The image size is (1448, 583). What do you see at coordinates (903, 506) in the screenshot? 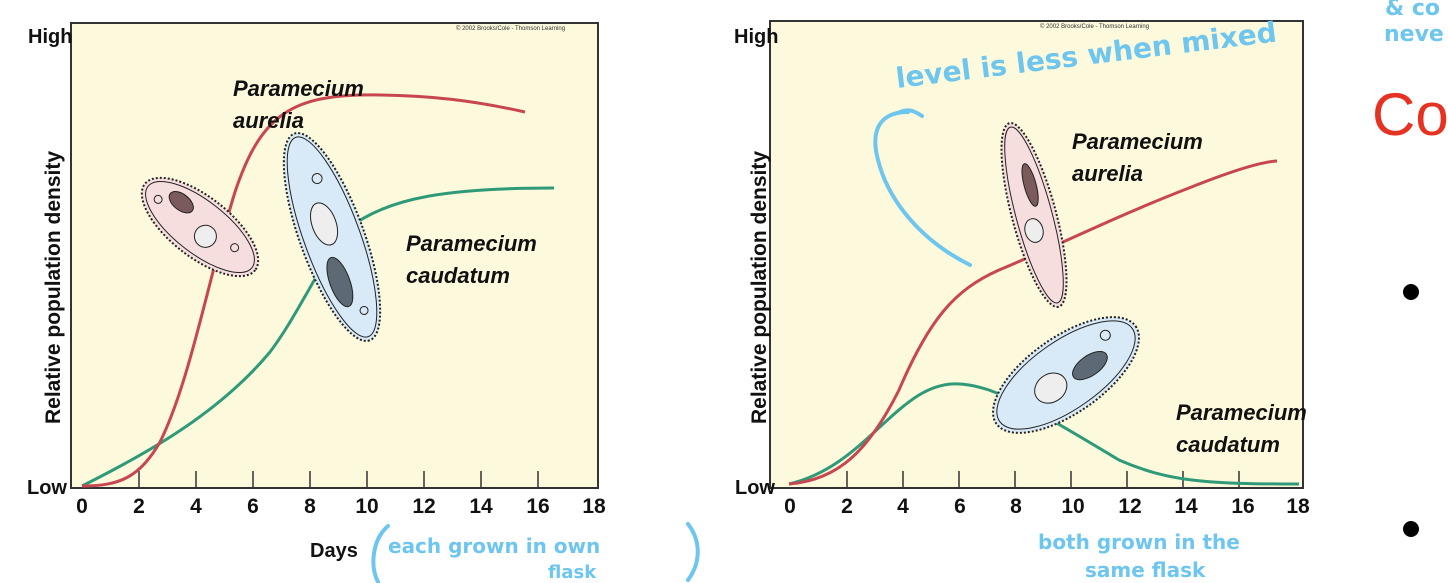
I see `right-x-tick: 4` at bounding box center [903, 506].